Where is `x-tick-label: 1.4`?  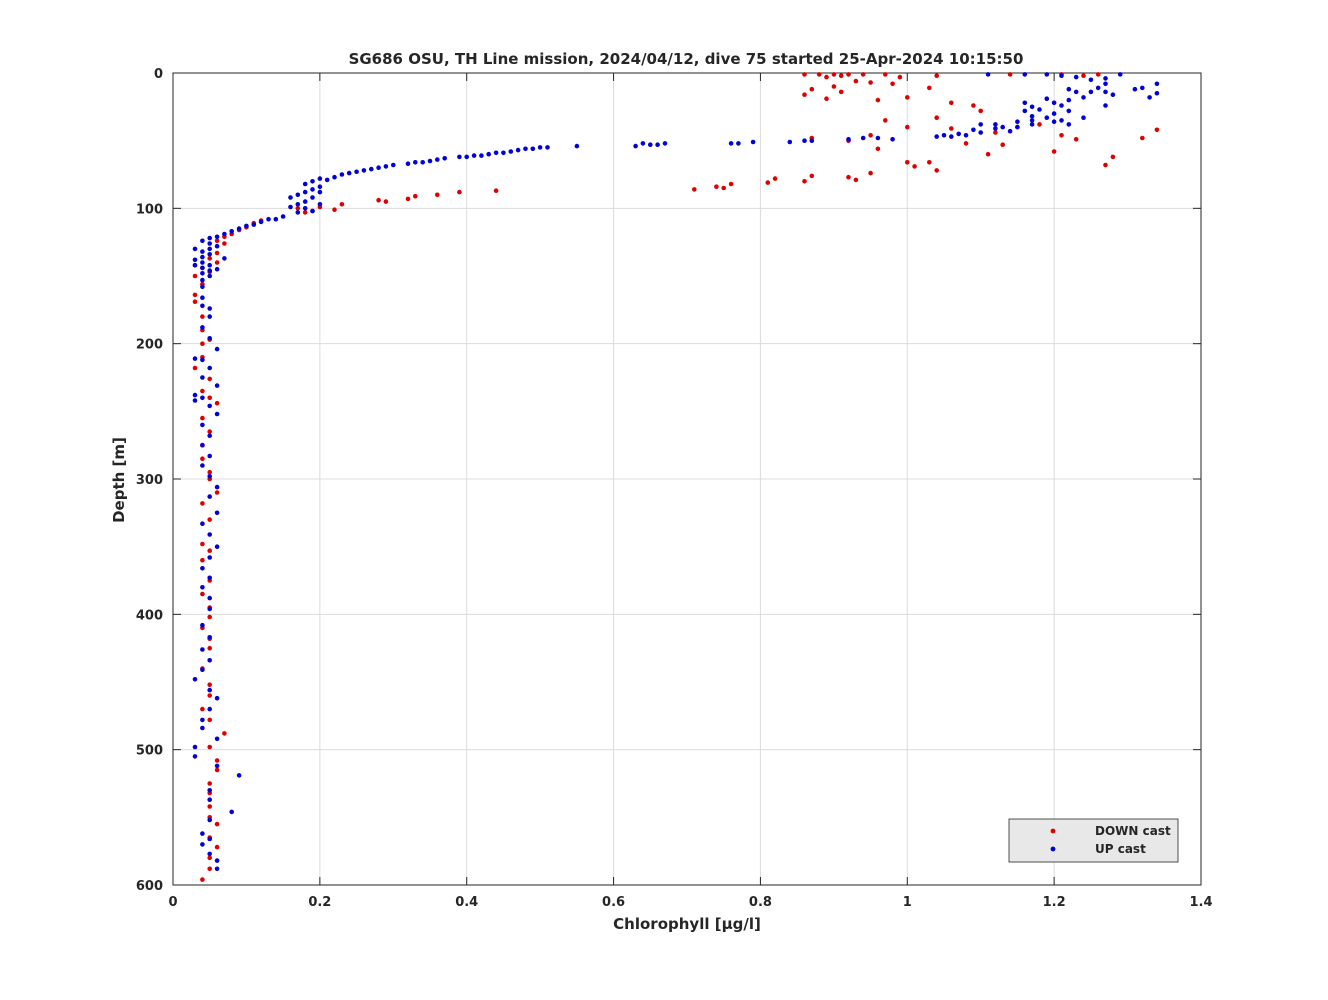
x-tick-label: 1.4 is located at coordinates (1200, 902).